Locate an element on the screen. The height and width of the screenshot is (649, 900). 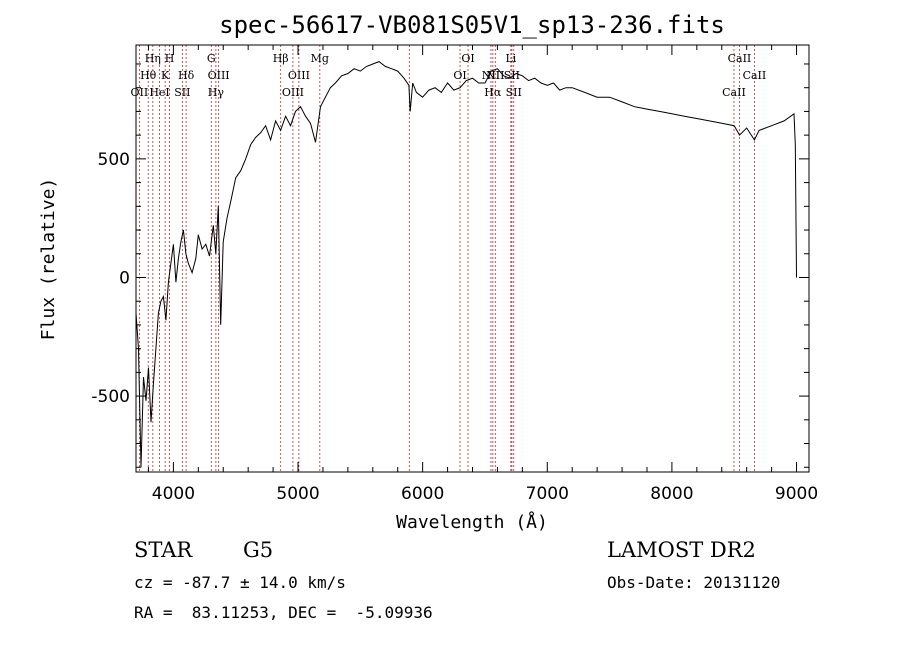
marker-label-5: H is located at coordinates (170, 58).